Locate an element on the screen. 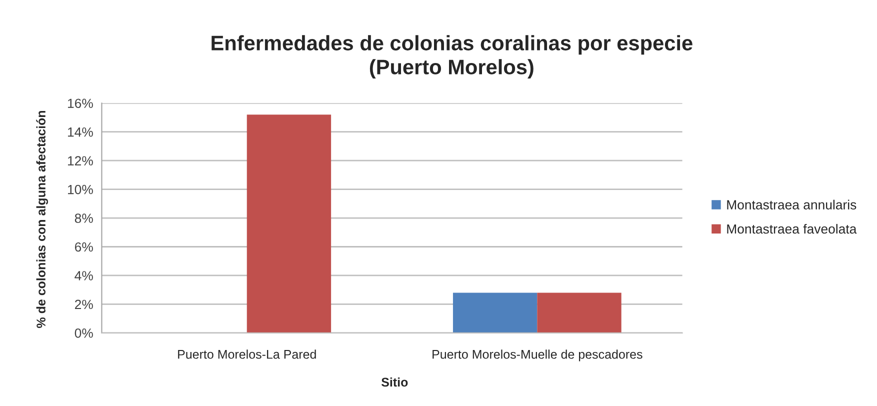 The width and height of the screenshot is (877, 406). y-tick-label: 8% is located at coordinates (83, 218).